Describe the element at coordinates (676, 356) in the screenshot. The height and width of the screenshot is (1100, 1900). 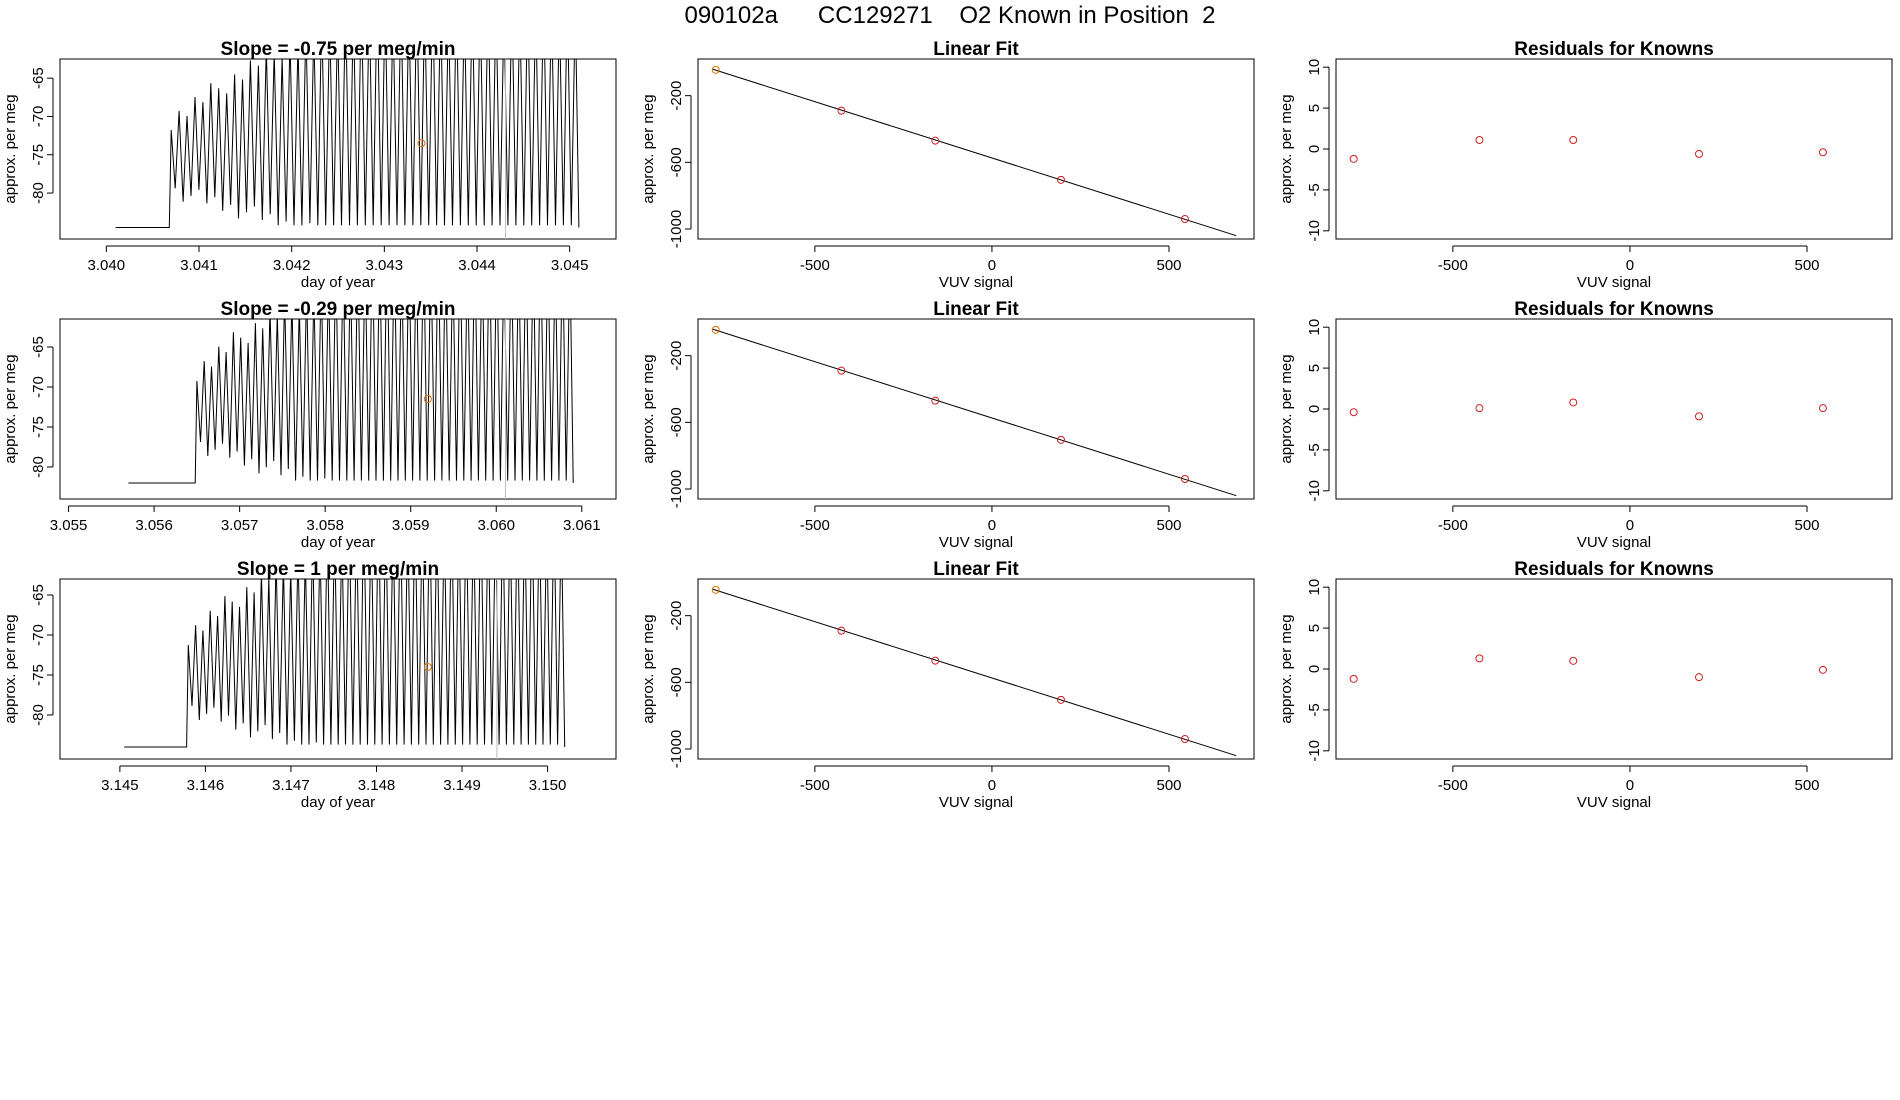
I see `y-tick-label: -200` at that location.